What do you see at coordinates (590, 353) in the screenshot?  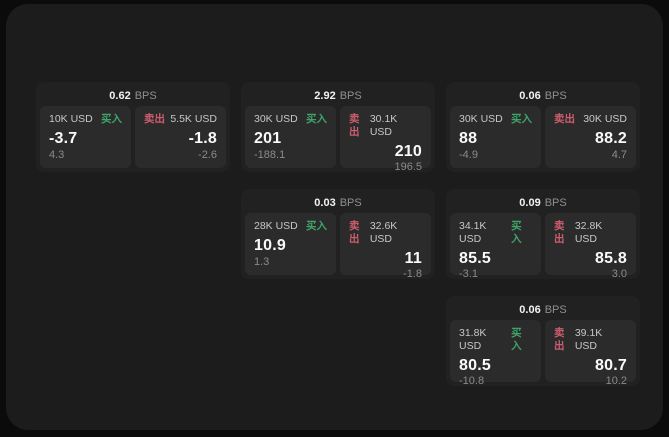 I see `sell-quote-panel: 卖出 39.1K USD 80.7 10.2` at bounding box center [590, 353].